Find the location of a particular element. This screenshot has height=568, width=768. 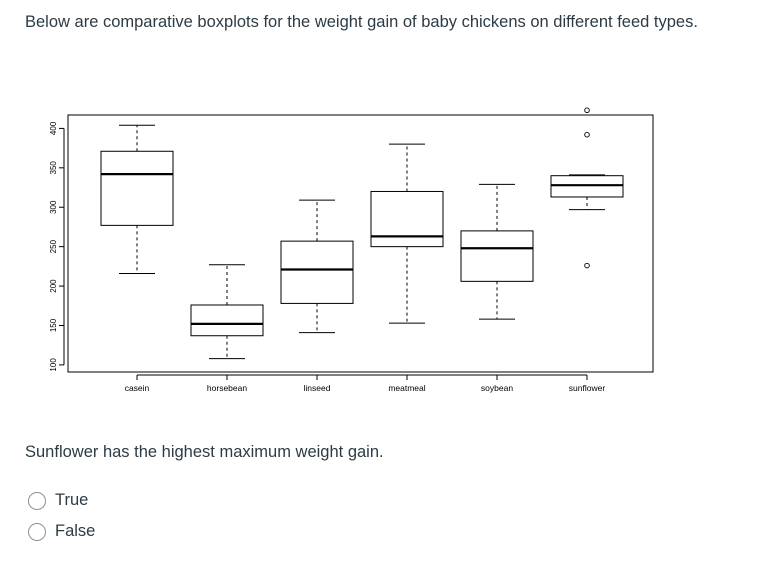

iqr-box-horsebean is located at coordinates (227, 320).